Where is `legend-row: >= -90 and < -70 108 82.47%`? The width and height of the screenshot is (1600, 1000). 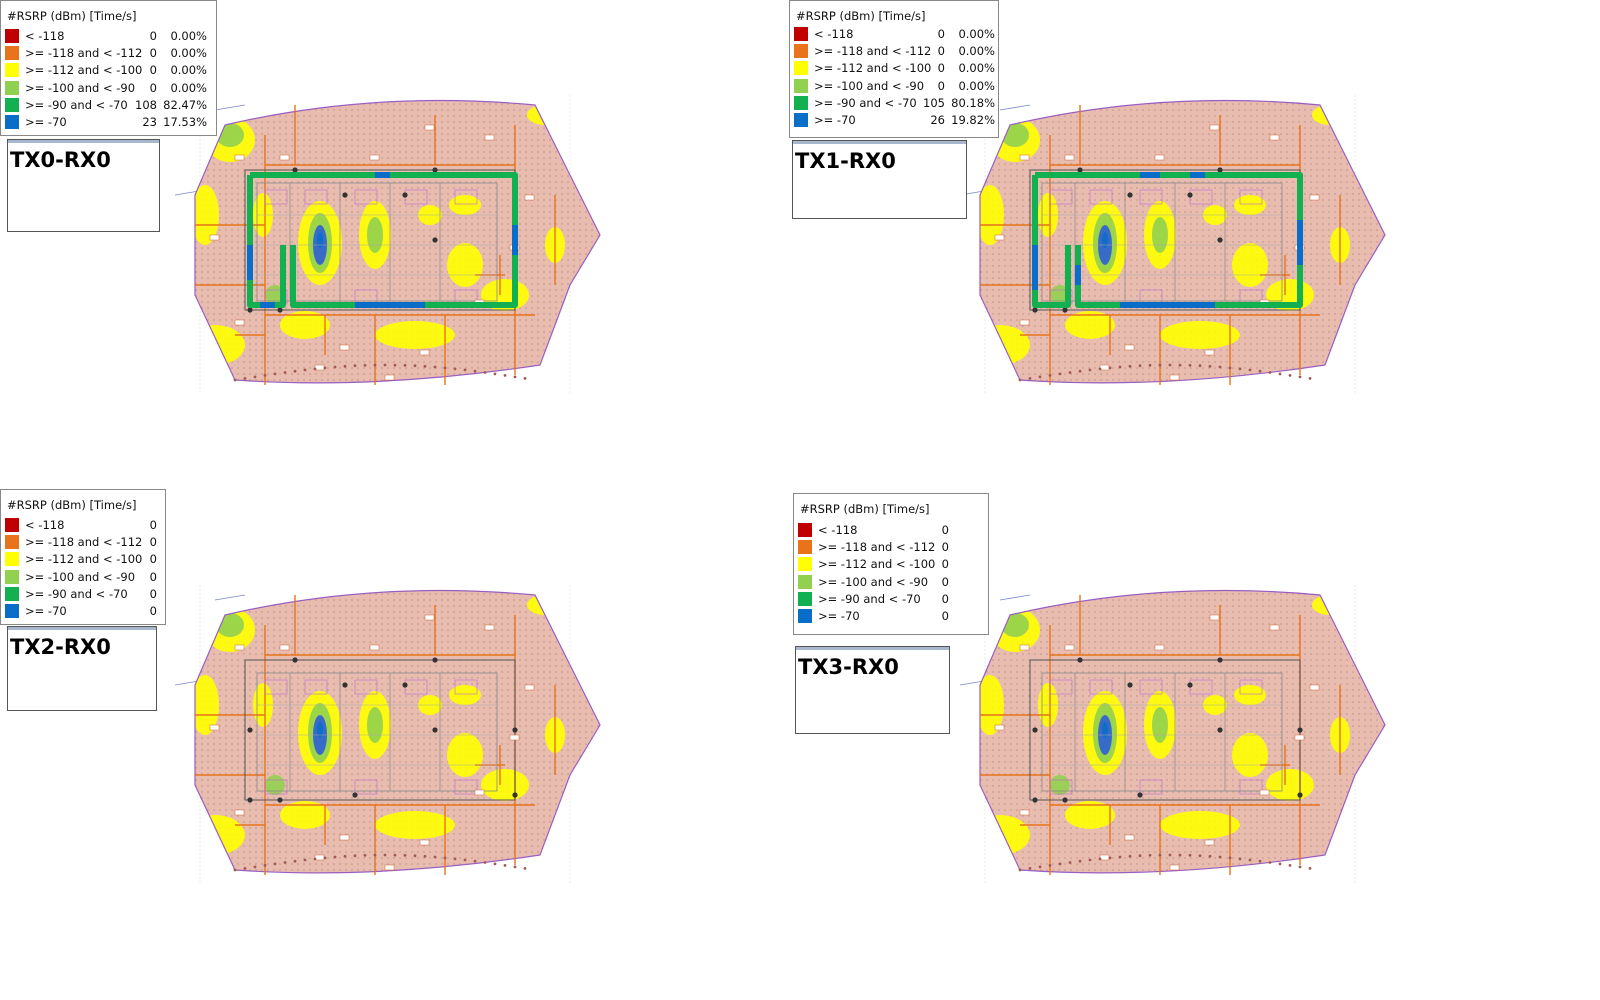 legend-row: >= -90 and < -70 108 82.47% is located at coordinates (108, 105).